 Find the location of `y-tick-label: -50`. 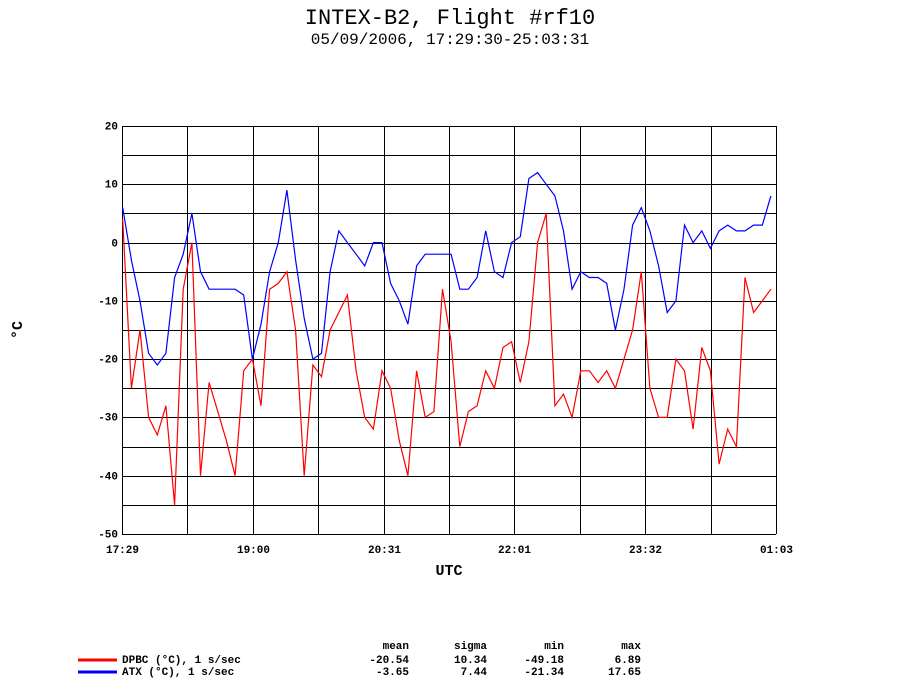

y-tick-label: -50 is located at coordinates (108, 535).